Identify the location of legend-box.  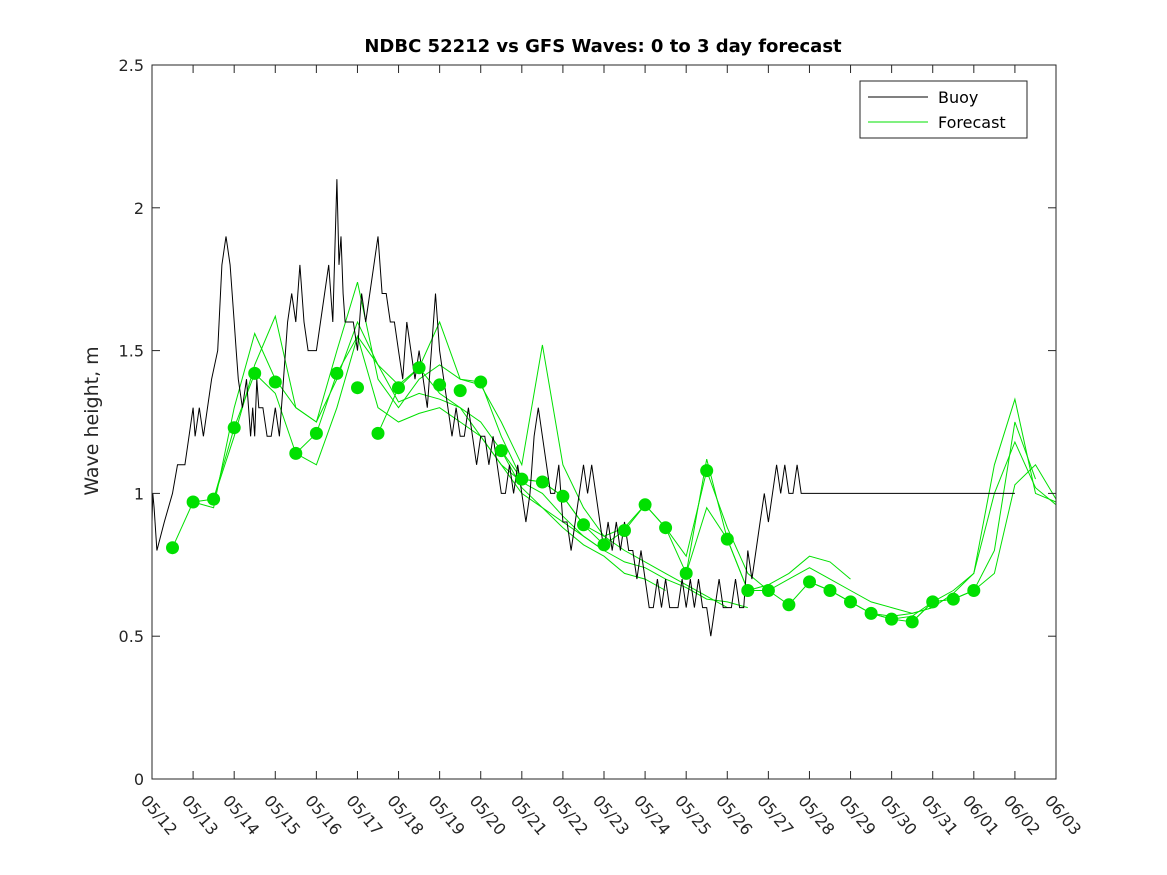
(943, 109).